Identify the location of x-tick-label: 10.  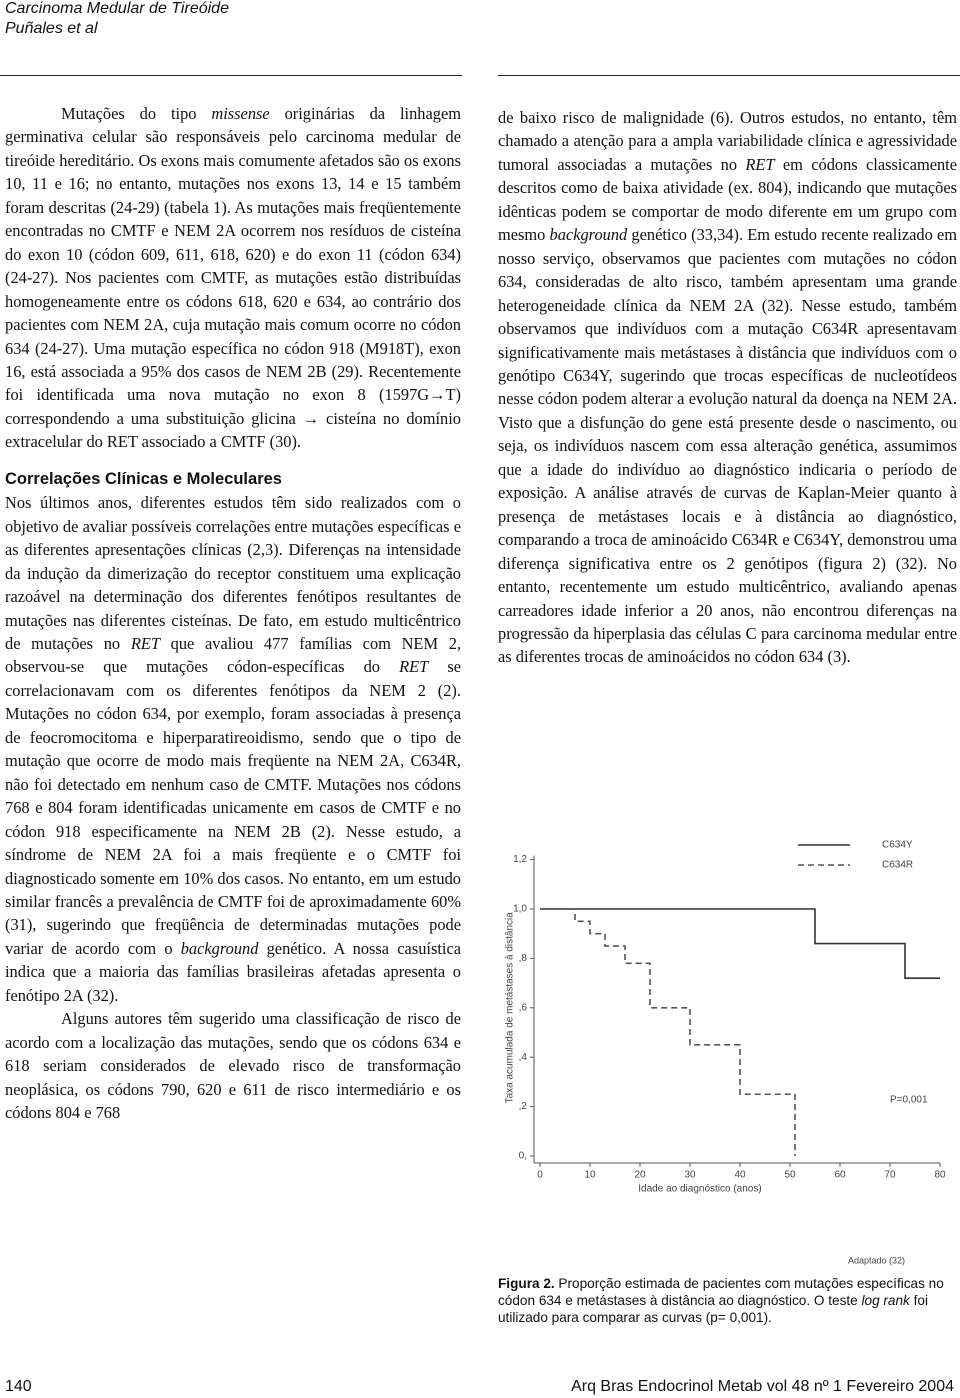
(590, 1175).